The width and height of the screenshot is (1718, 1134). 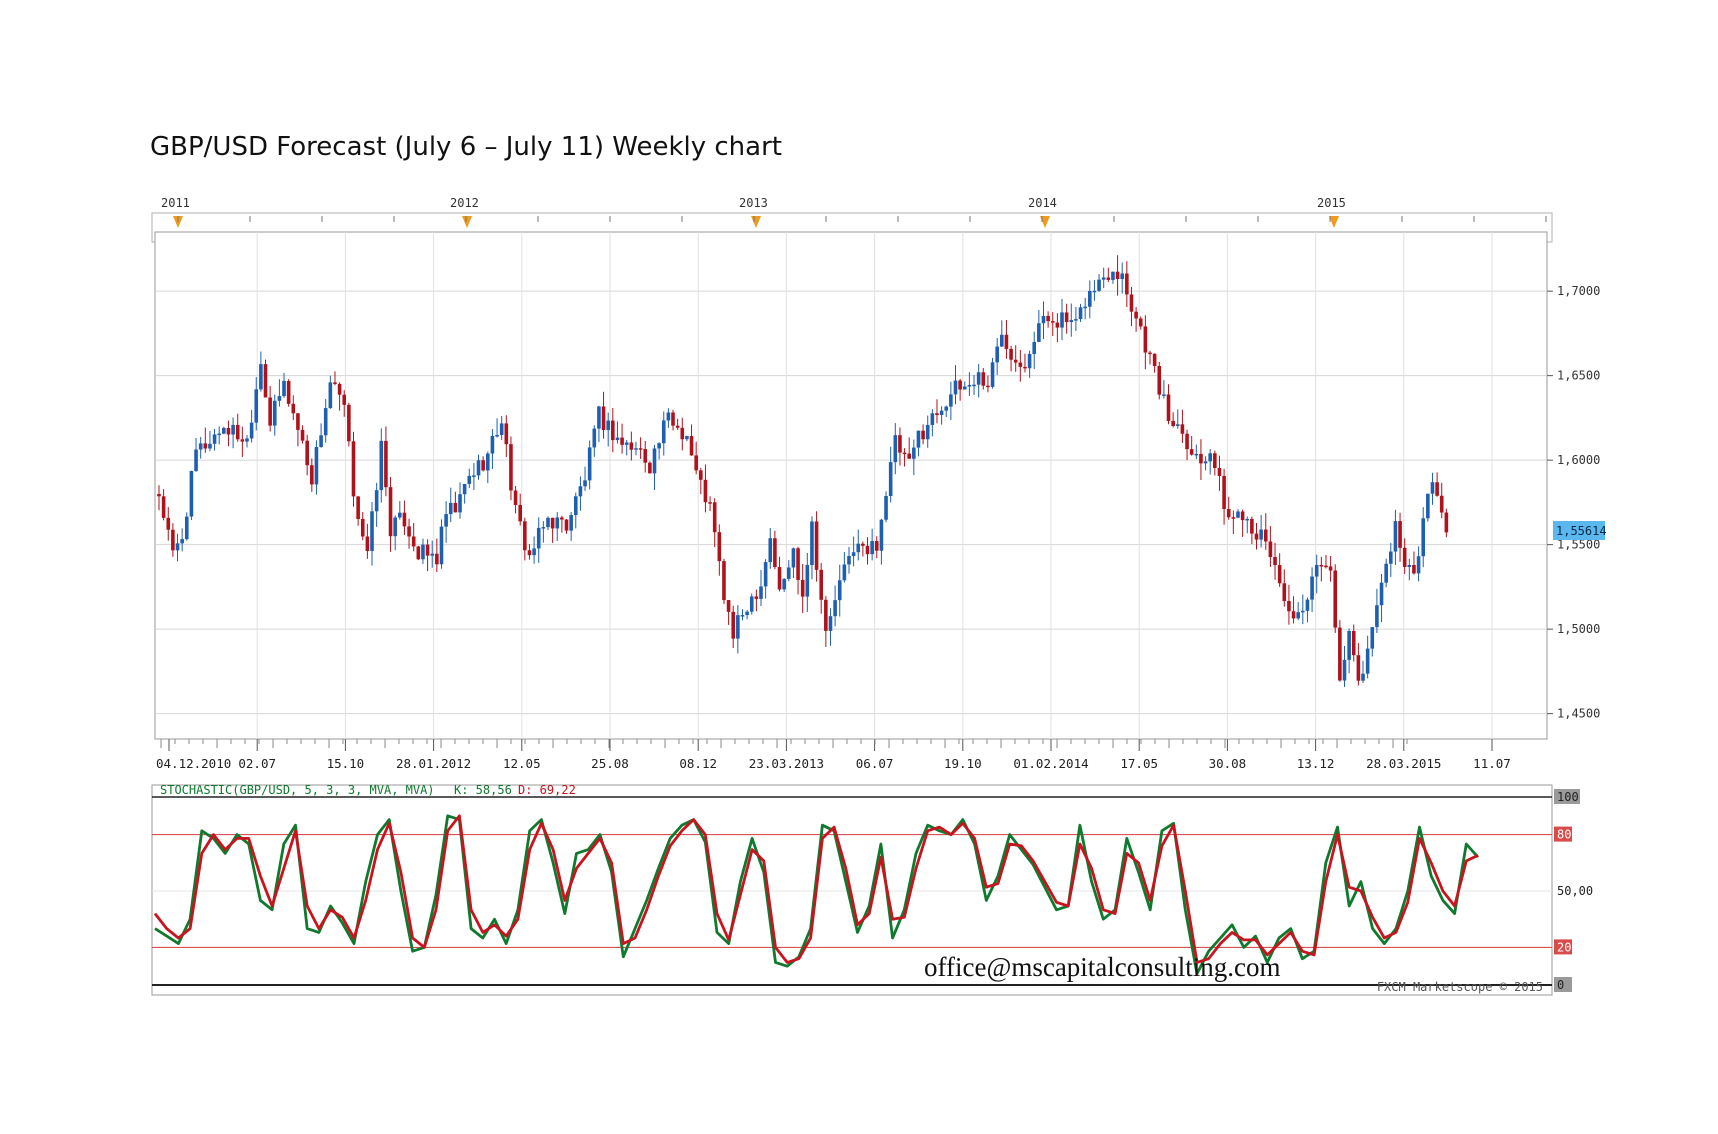 What do you see at coordinates (1460, 987) in the screenshot?
I see `credit-label: FXCM Marketscope © 2015` at bounding box center [1460, 987].